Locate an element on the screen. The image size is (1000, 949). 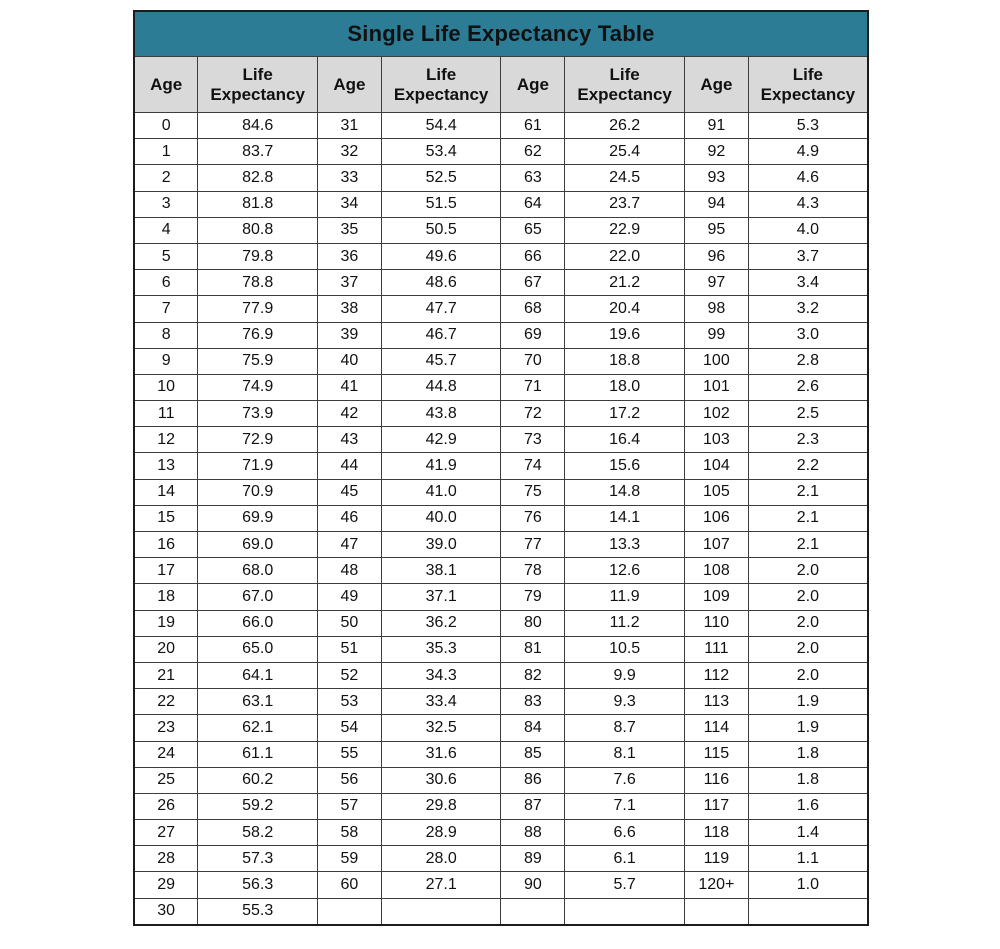
age-cell: 65 is located at coordinates (533, 230).